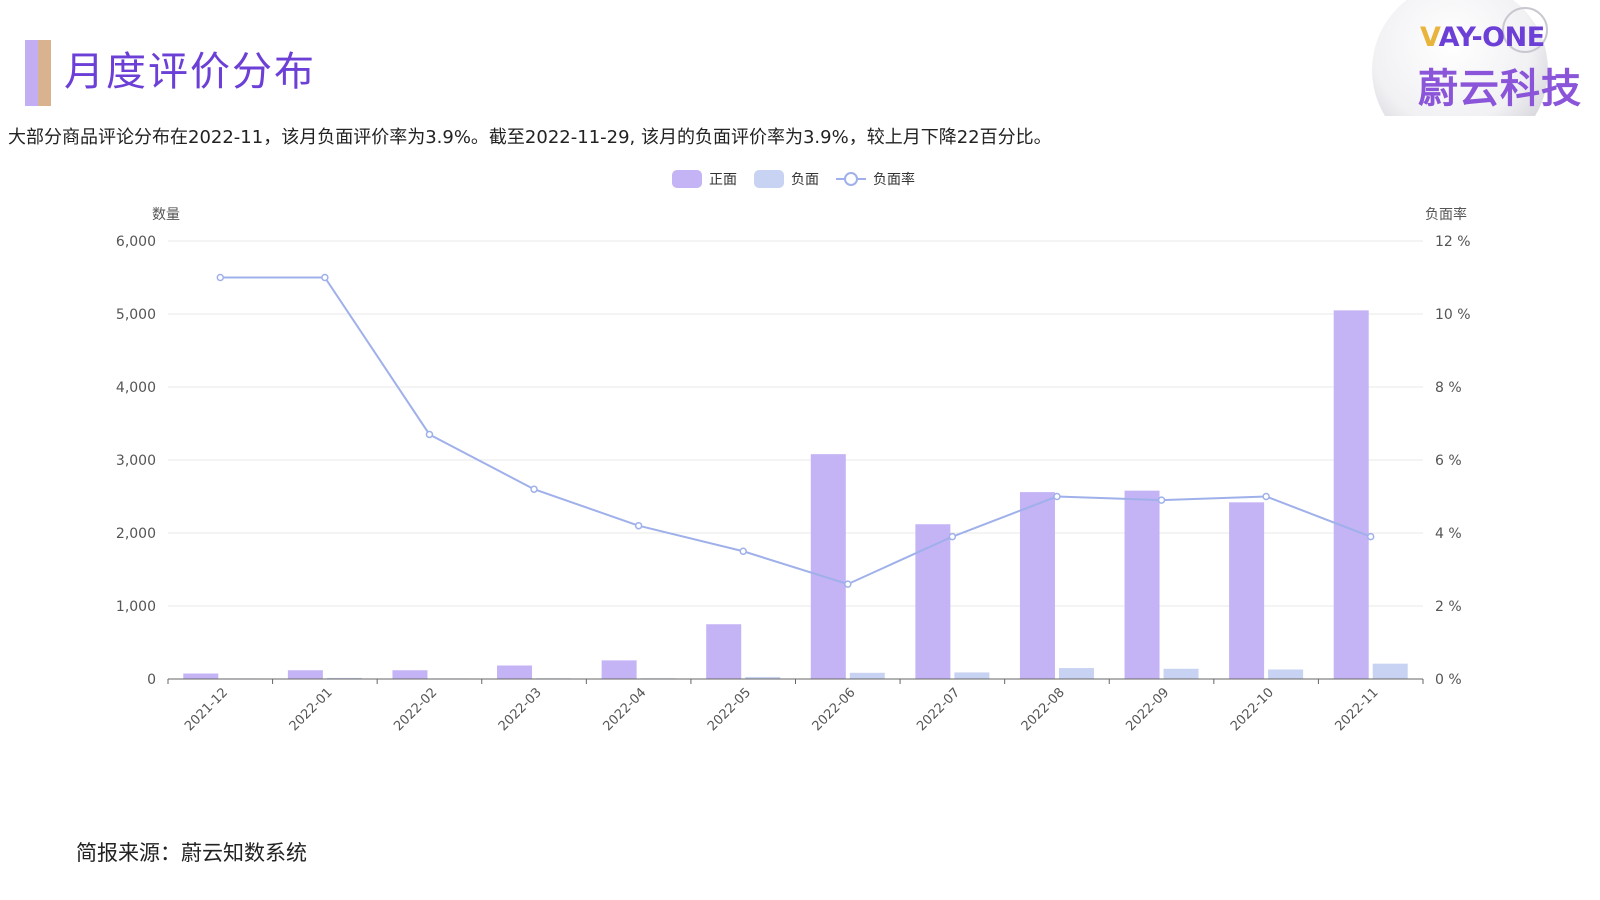 This screenshot has height=900, width=1600. I want to click on logo-sphere, so click(1460, 58).